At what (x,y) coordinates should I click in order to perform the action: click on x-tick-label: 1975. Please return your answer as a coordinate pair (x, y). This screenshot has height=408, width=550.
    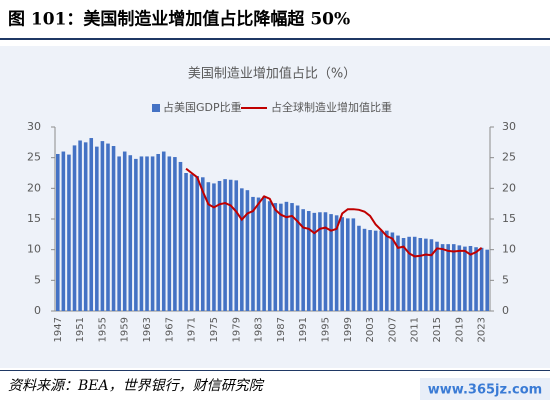
    Looking at the image, I should click on (214, 329).